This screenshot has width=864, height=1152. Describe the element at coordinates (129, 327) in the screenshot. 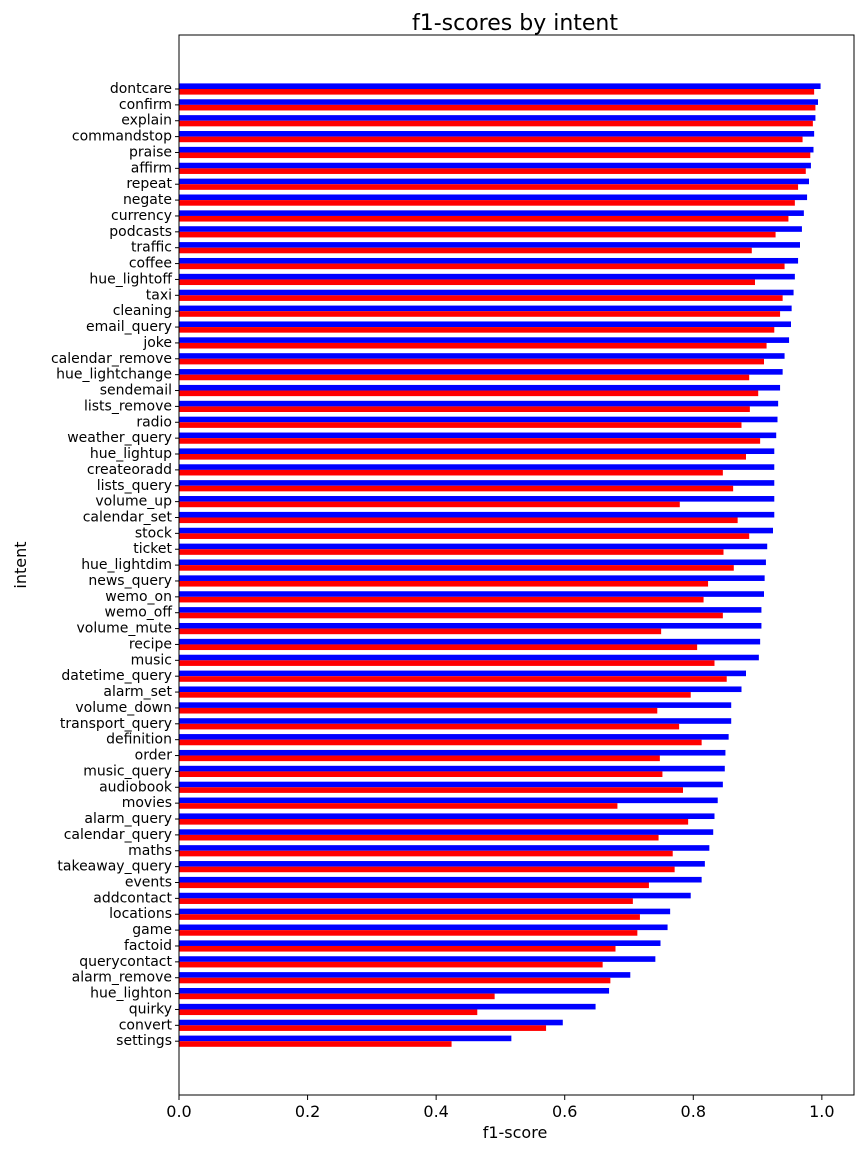

I see `y-tick-label: email_query` at that location.